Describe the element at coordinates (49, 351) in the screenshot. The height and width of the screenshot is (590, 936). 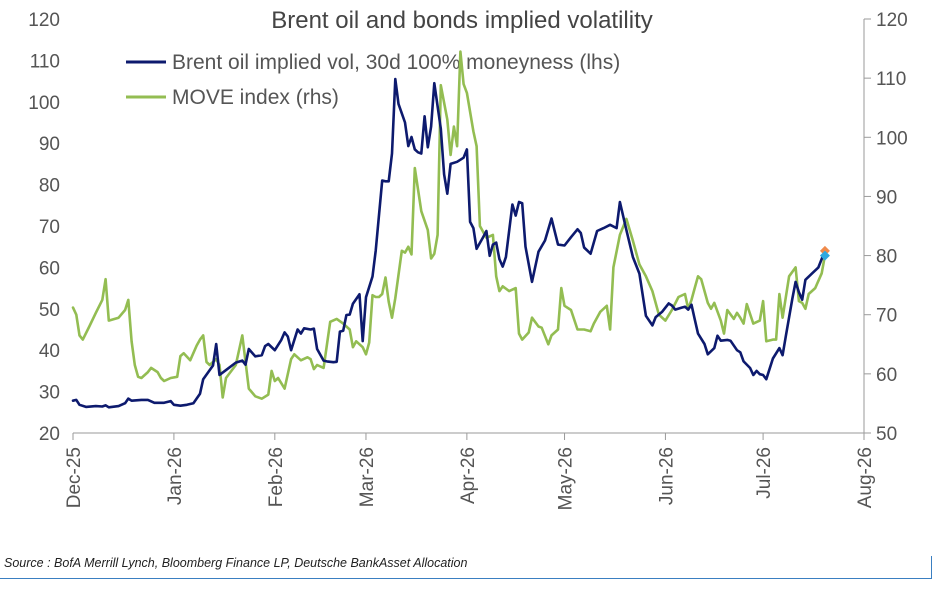
I see `y-left-tick-label: 40` at that location.